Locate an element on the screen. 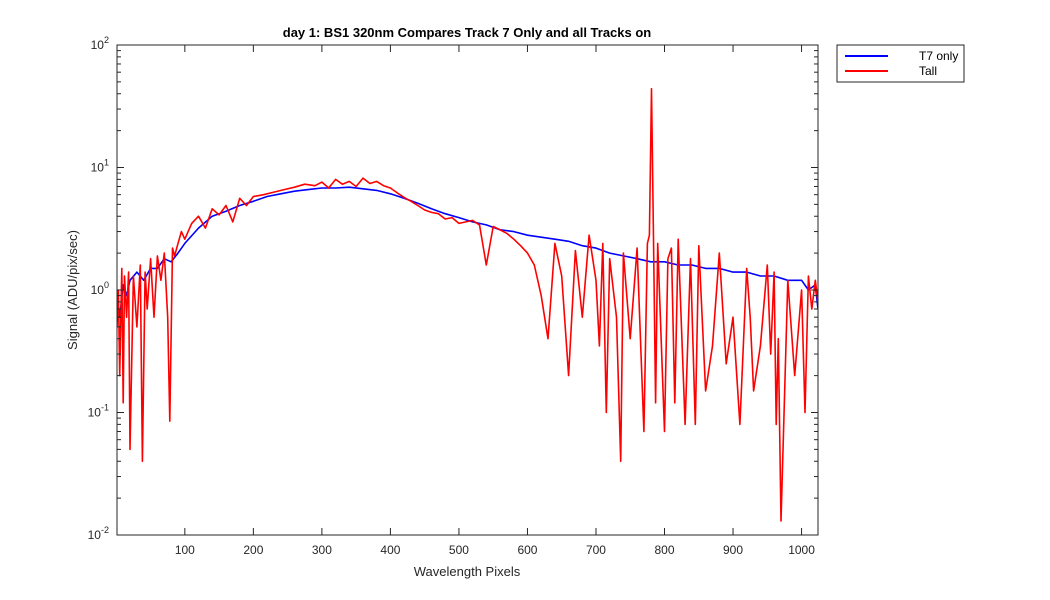  y-tick-label: 10⁻² is located at coordinates (98, 533).